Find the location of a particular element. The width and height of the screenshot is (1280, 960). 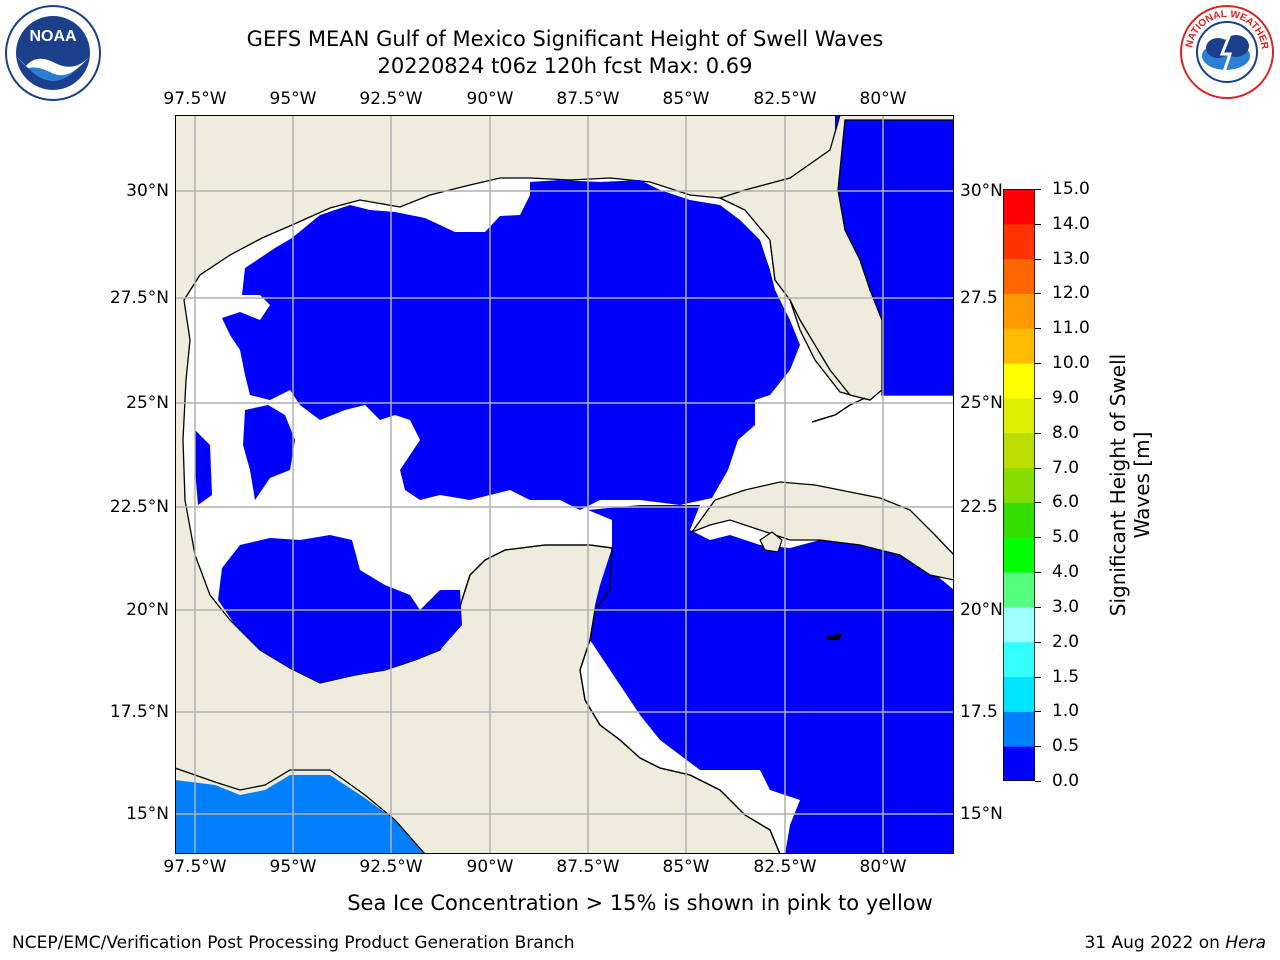

caribbean-water is located at coordinates (894, 255).